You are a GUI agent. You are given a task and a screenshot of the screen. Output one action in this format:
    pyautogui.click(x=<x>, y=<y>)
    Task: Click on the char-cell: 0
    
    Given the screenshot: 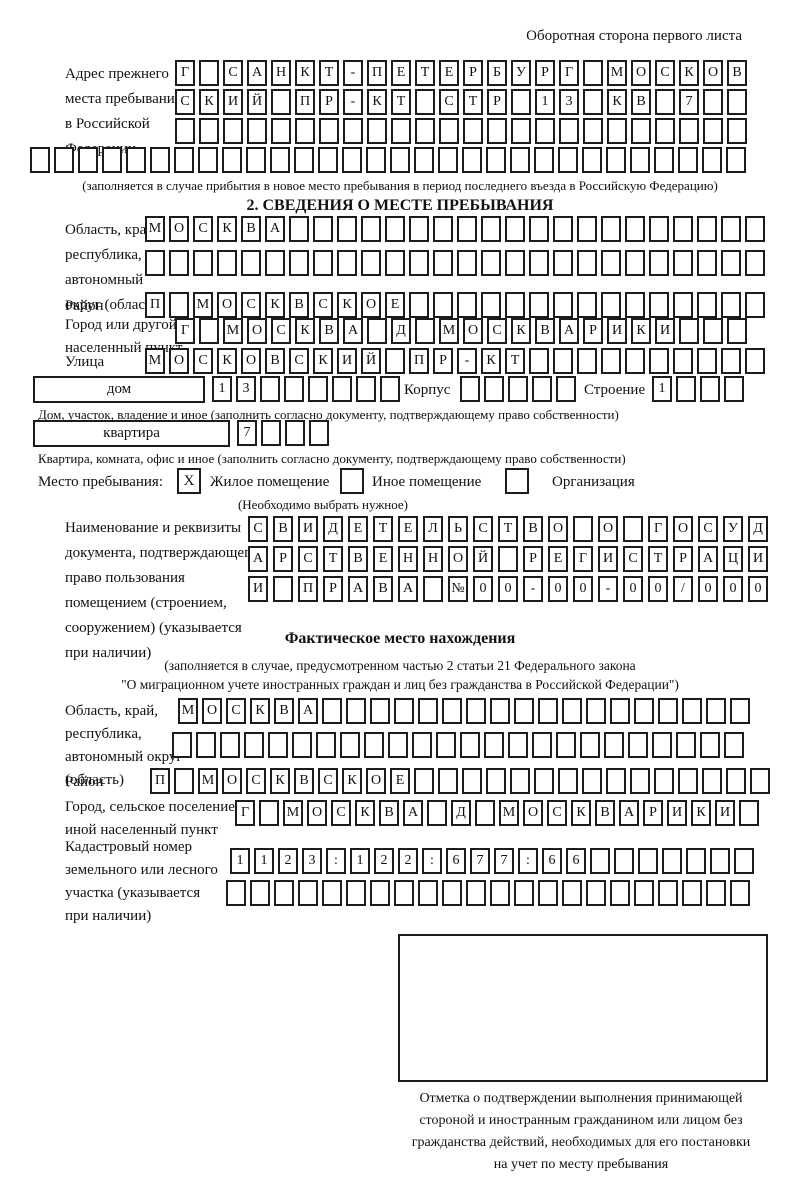 What is the action you would take?
    pyautogui.click(x=733, y=589)
    